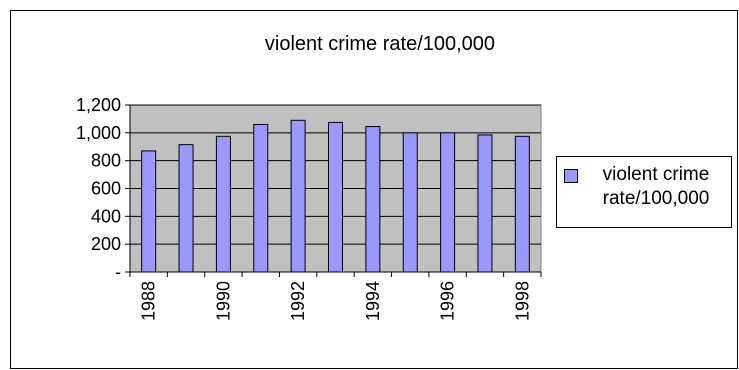 Image resolution: width=739 pixels, height=370 pixels. What do you see at coordinates (448, 301) in the screenshot?
I see `x-tick-label: 1996` at bounding box center [448, 301].